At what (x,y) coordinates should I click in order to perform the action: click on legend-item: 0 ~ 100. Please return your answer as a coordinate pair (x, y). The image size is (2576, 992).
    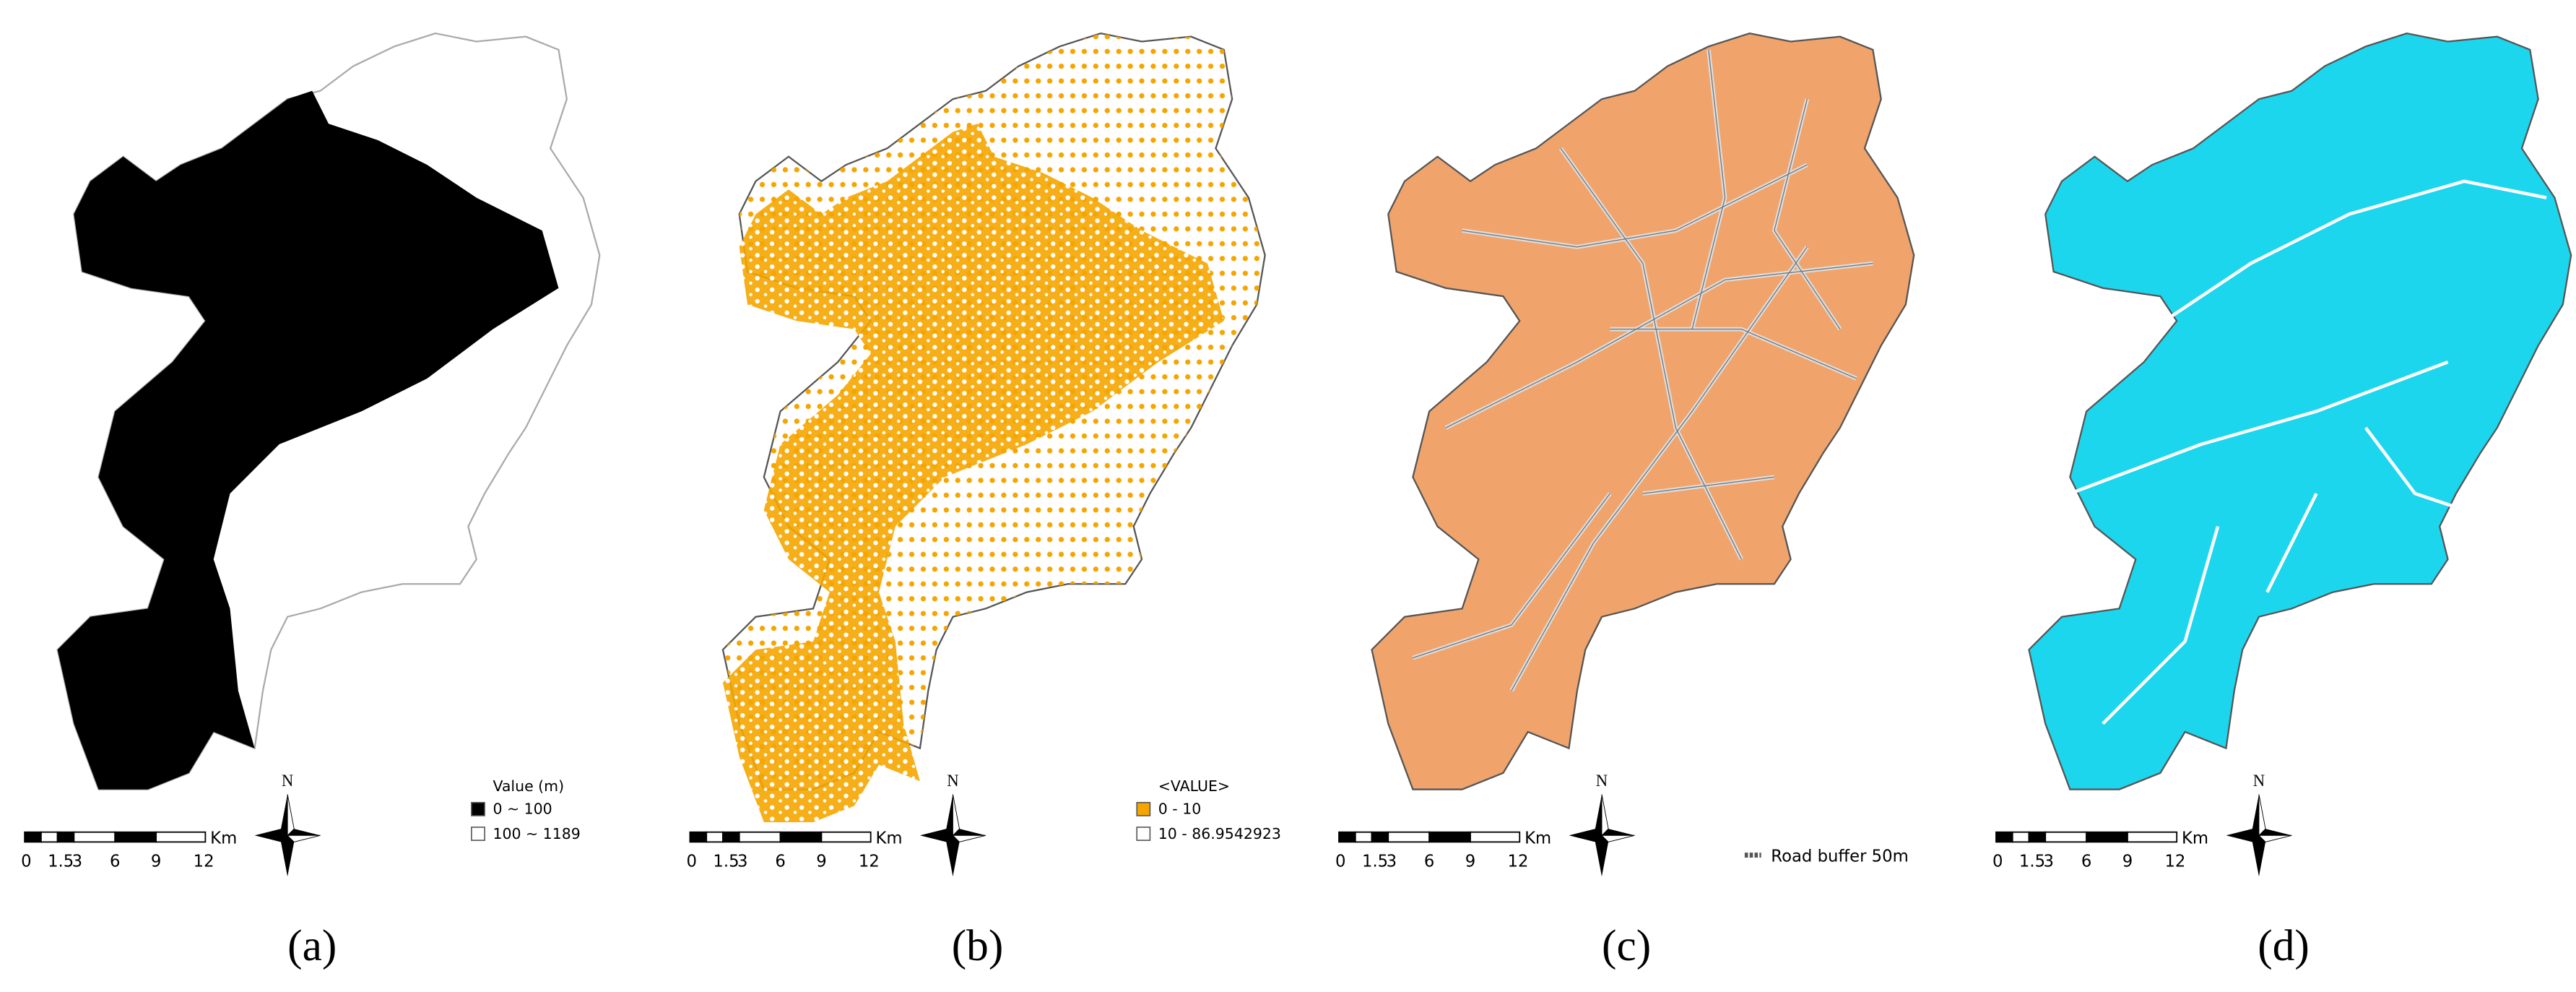
    Looking at the image, I should click on (522, 809).